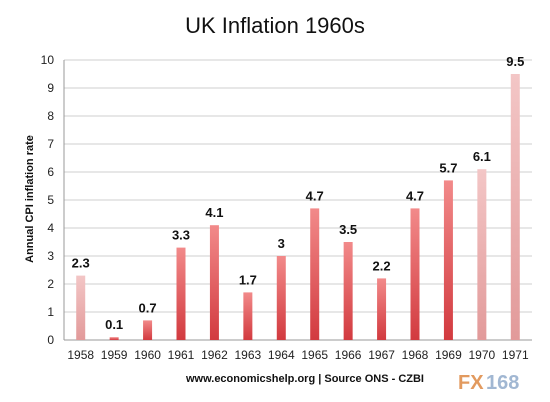  I want to click on y-tick-label: 0, so click(50, 340).